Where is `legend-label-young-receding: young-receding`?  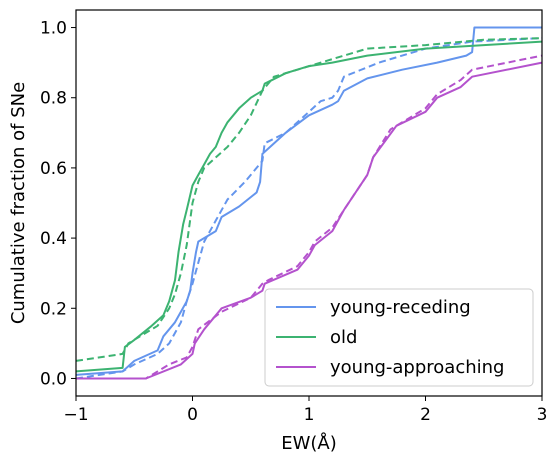
legend-label-young-receding: young-receding is located at coordinates (400, 307).